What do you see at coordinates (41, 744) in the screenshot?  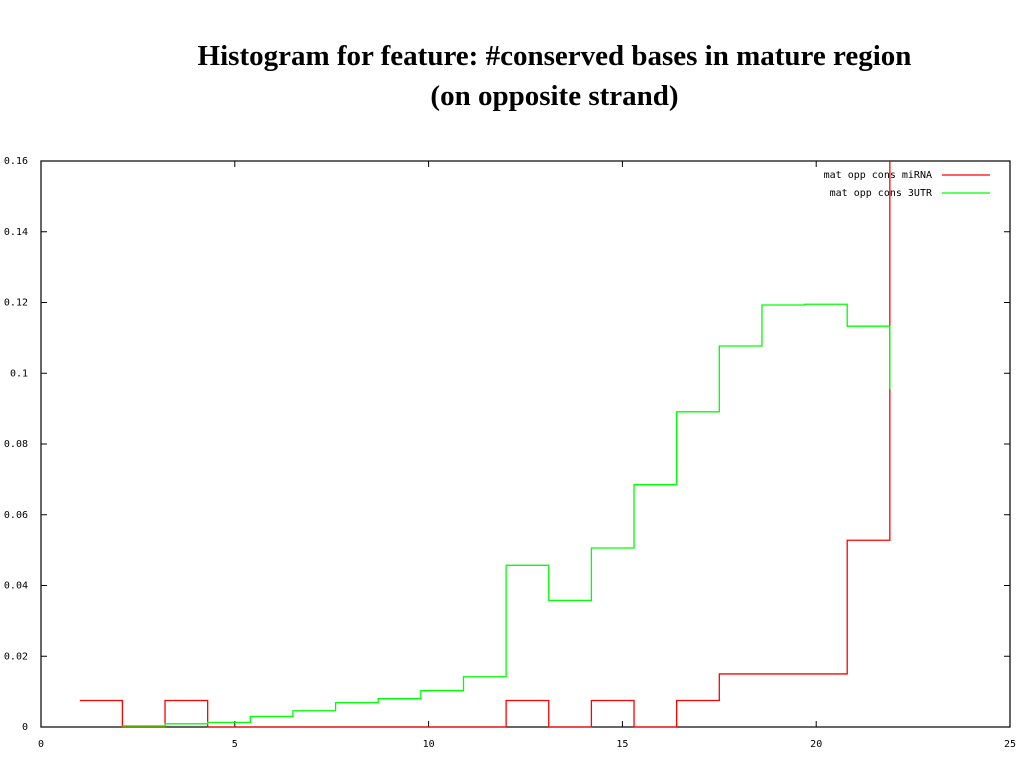 I see `x-tick-label: 0` at bounding box center [41, 744].